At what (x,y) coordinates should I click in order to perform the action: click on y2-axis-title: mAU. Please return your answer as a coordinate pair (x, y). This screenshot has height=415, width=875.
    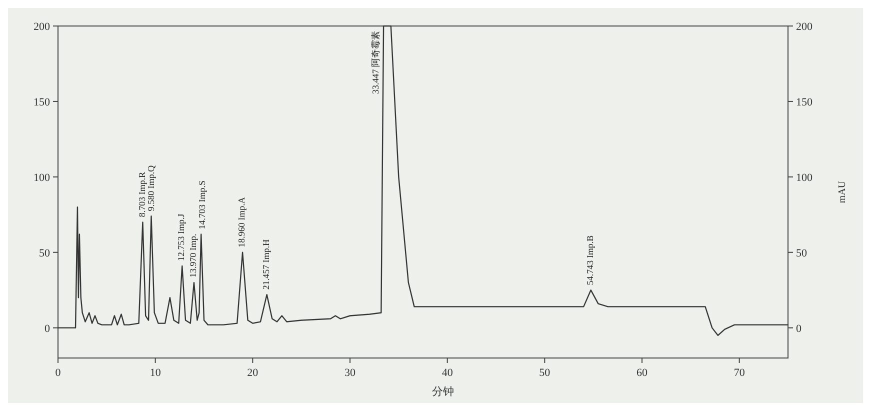
    Looking at the image, I should click on (842, 192).